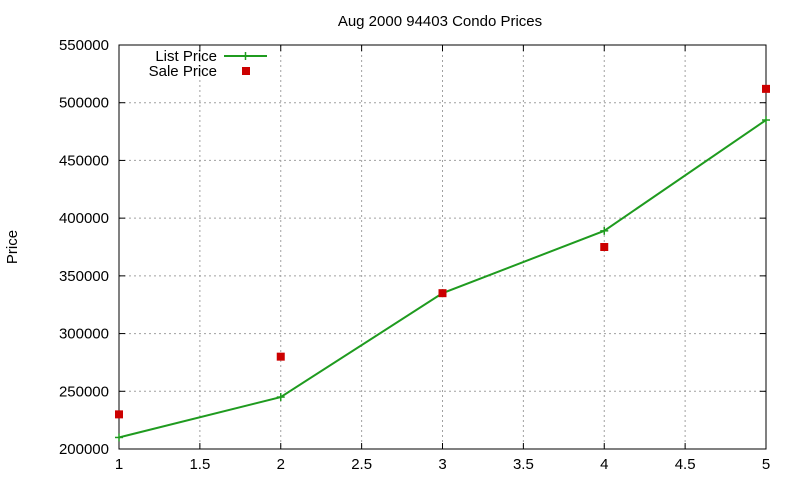 The height and width of the screenshot is (485, 800). I want to click on y-tick-label: 350000, so click(84, 276).